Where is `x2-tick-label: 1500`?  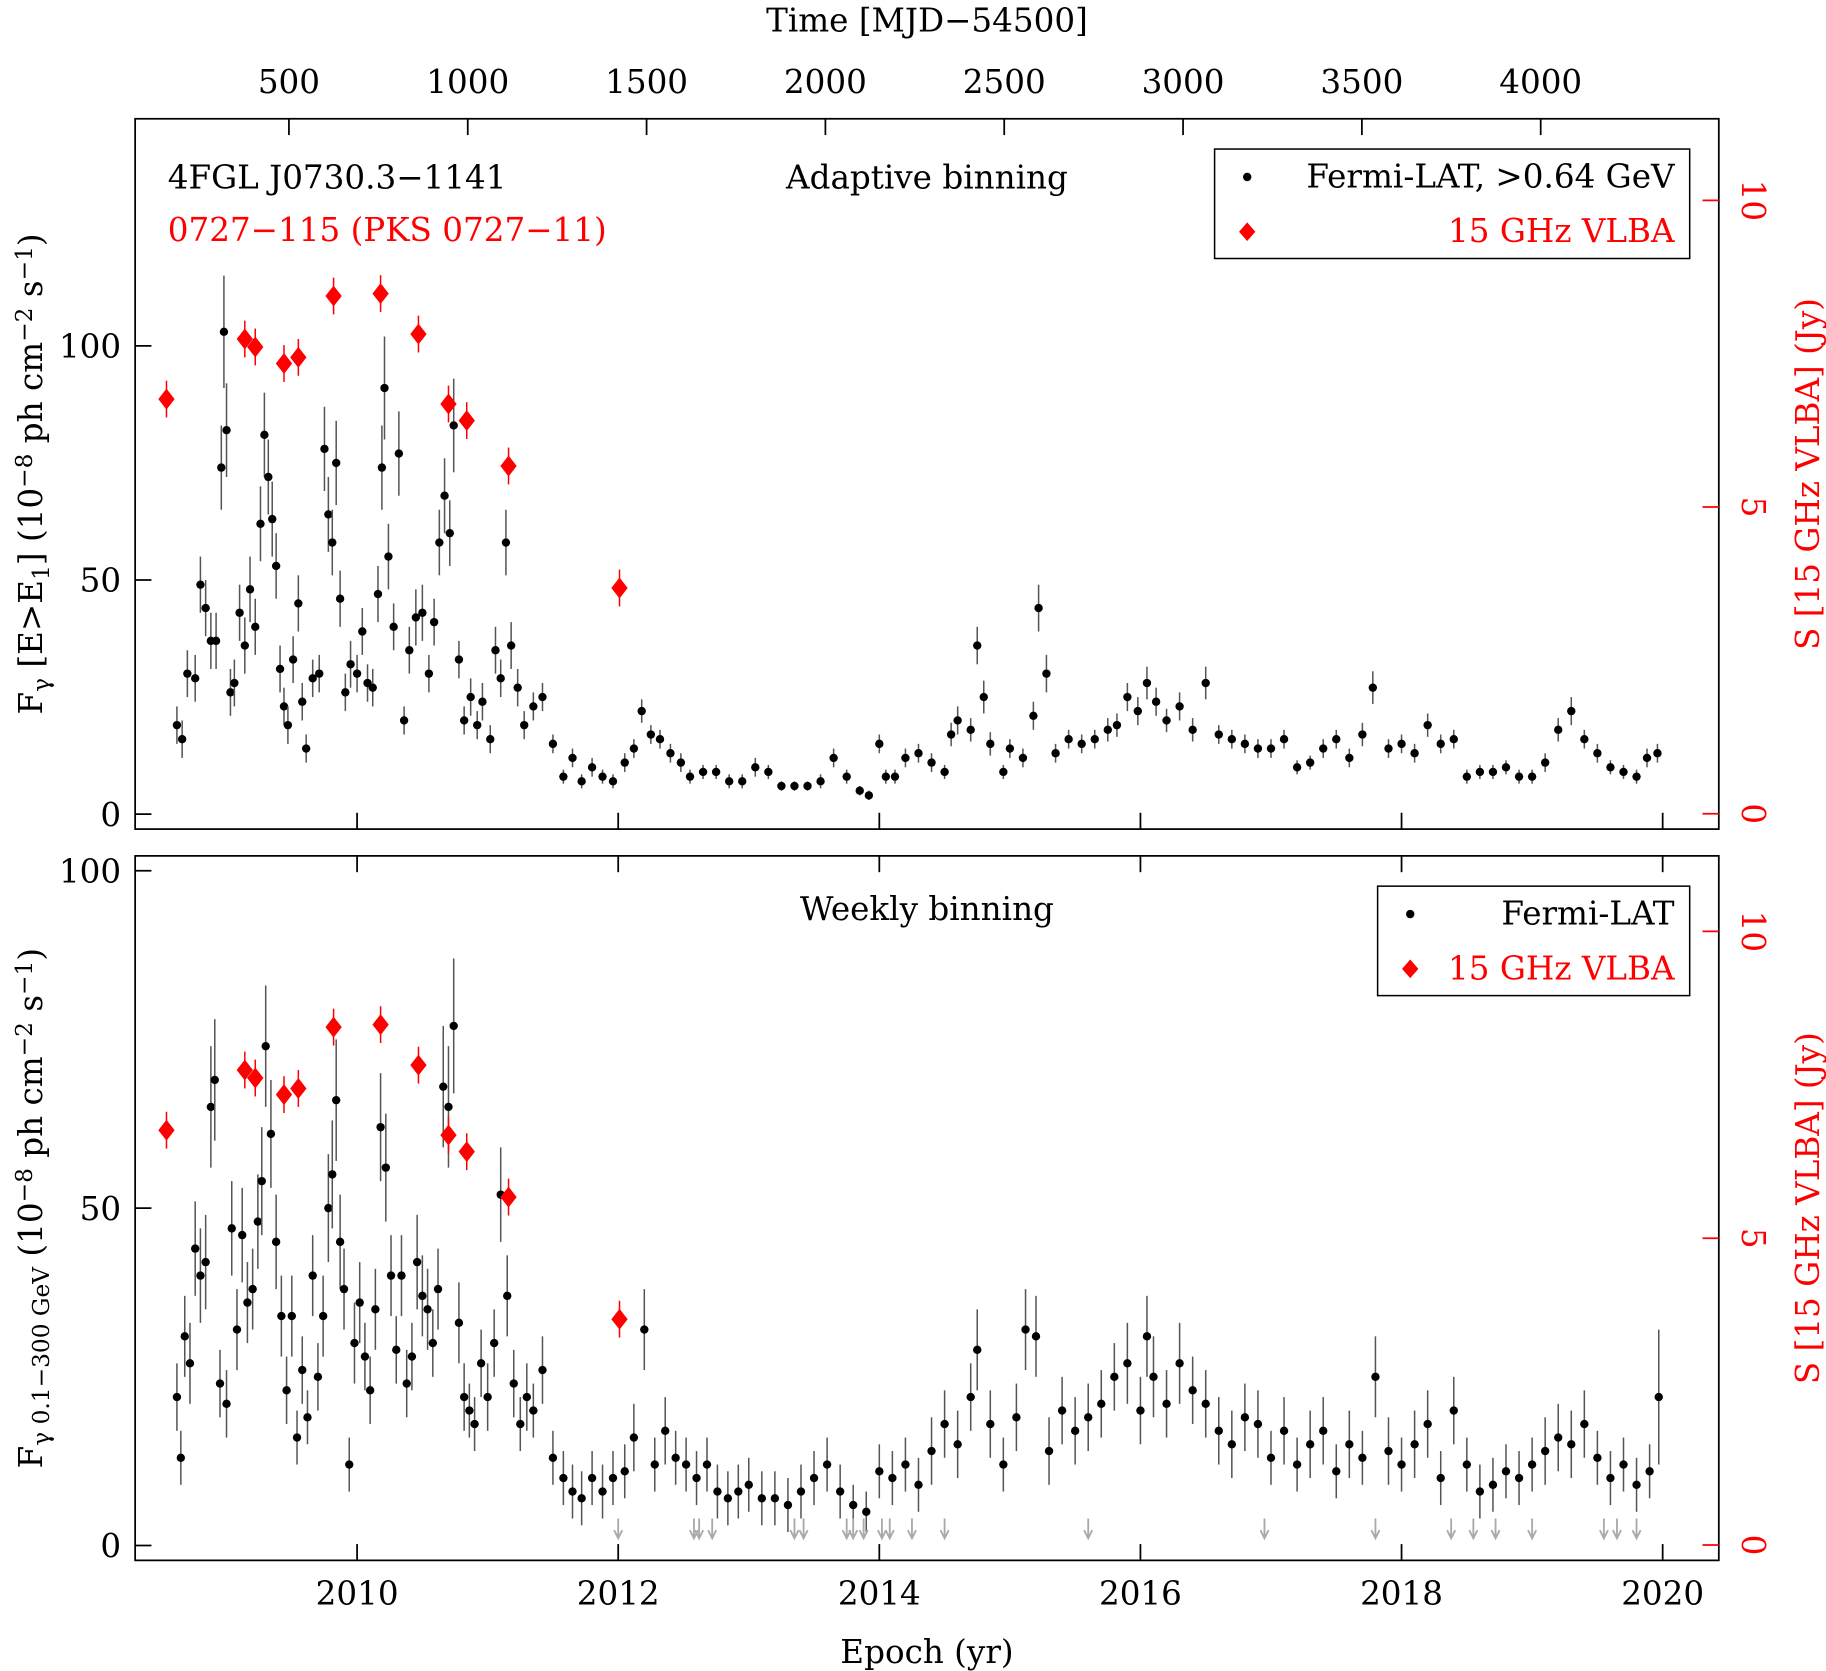
x2-tick-label: 1500 is located at coordinates (646, 82).